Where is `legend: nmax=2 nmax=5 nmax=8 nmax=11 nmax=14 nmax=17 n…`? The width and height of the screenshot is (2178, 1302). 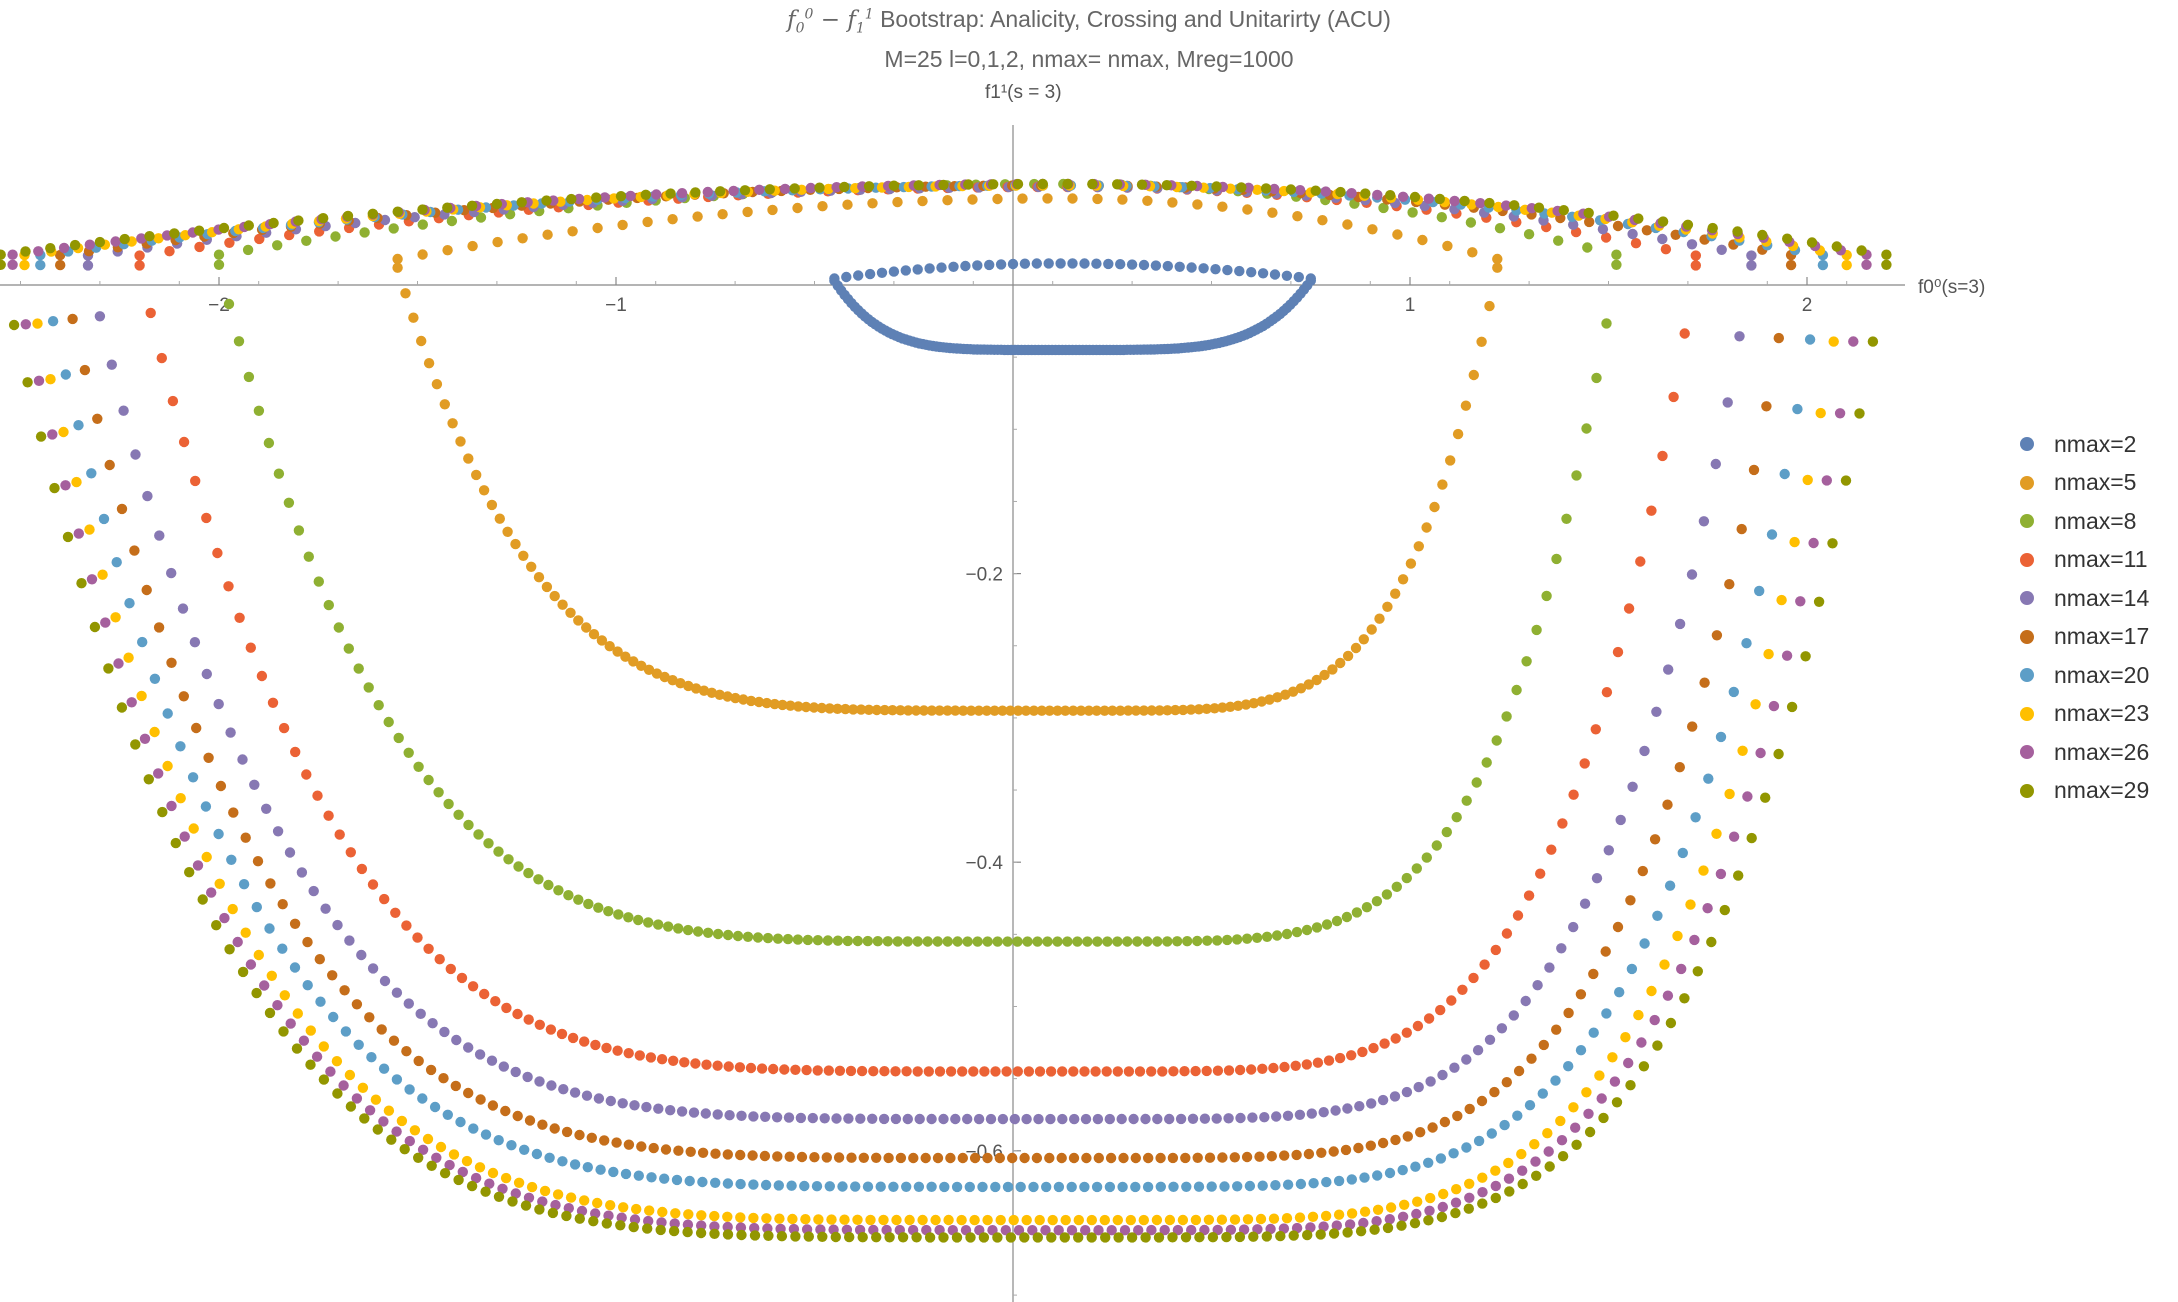
legend: nmax=2 nmax=5 nmax=8 nmax=11 nmax=14 nmax=17 n… is located at coordinates (2084, 617).